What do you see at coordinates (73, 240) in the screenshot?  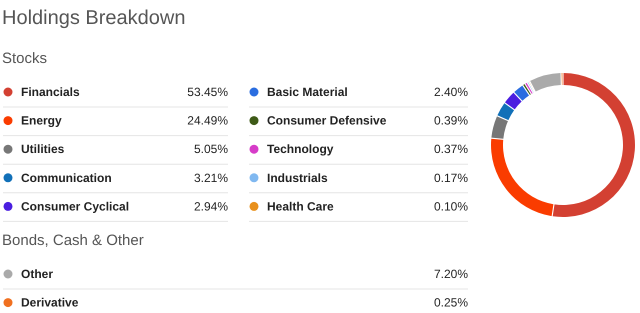 I see `text: Bonds, Cash & Other` at bounding box center [73, 240].